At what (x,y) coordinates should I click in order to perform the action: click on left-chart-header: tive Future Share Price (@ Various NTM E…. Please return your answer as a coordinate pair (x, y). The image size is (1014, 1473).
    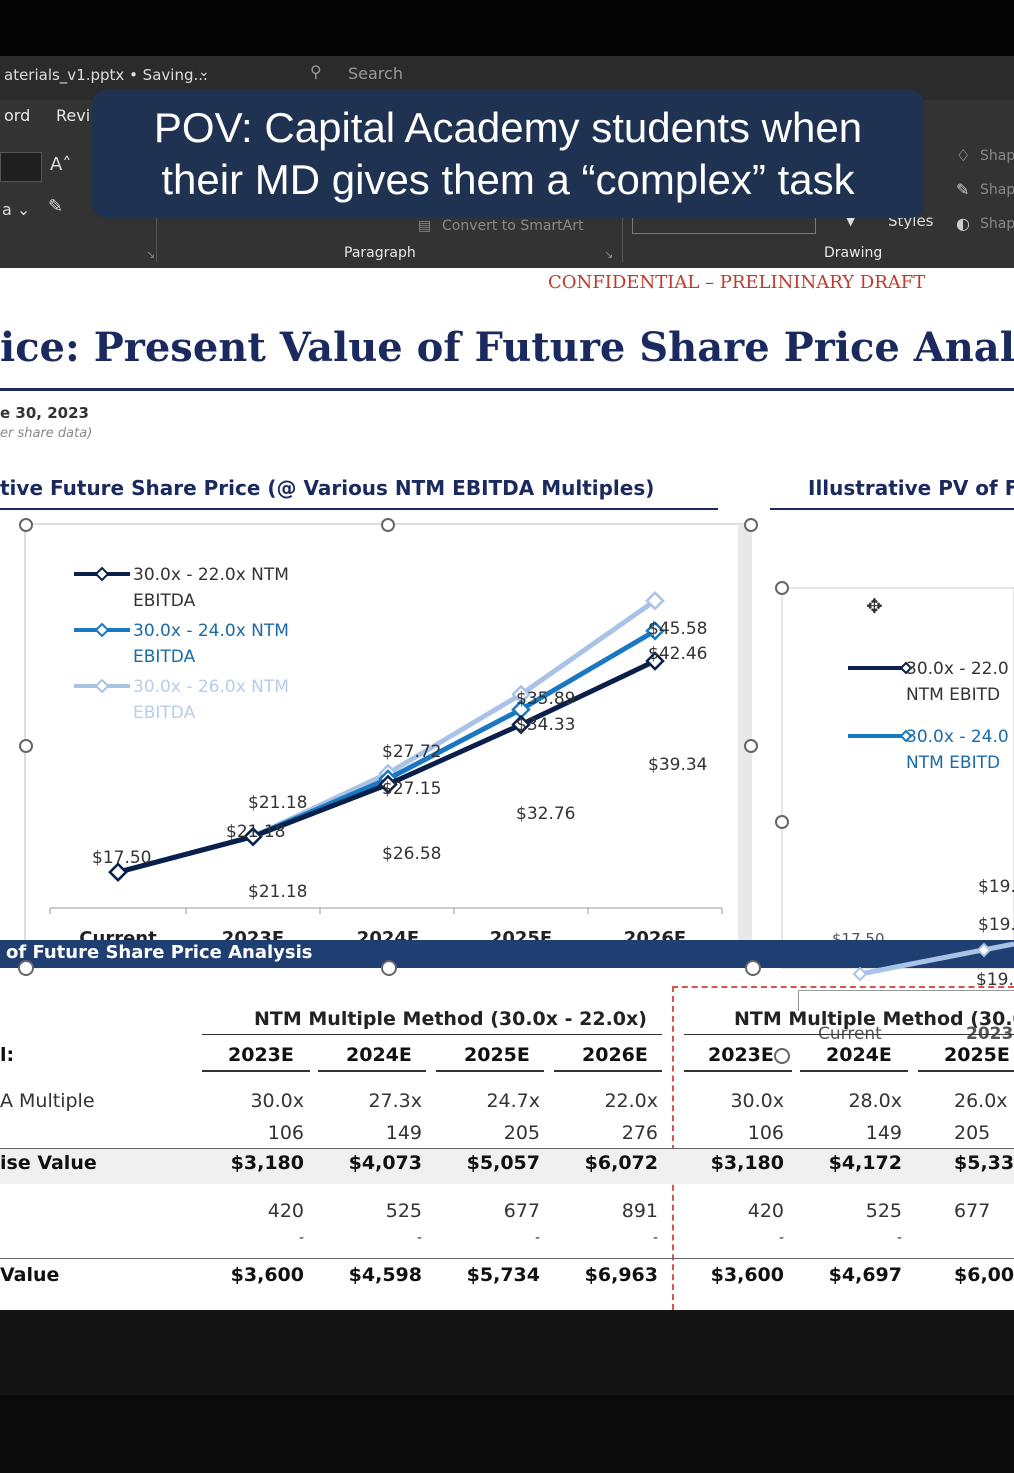
    Looking at the image, I should click on (327, 488).